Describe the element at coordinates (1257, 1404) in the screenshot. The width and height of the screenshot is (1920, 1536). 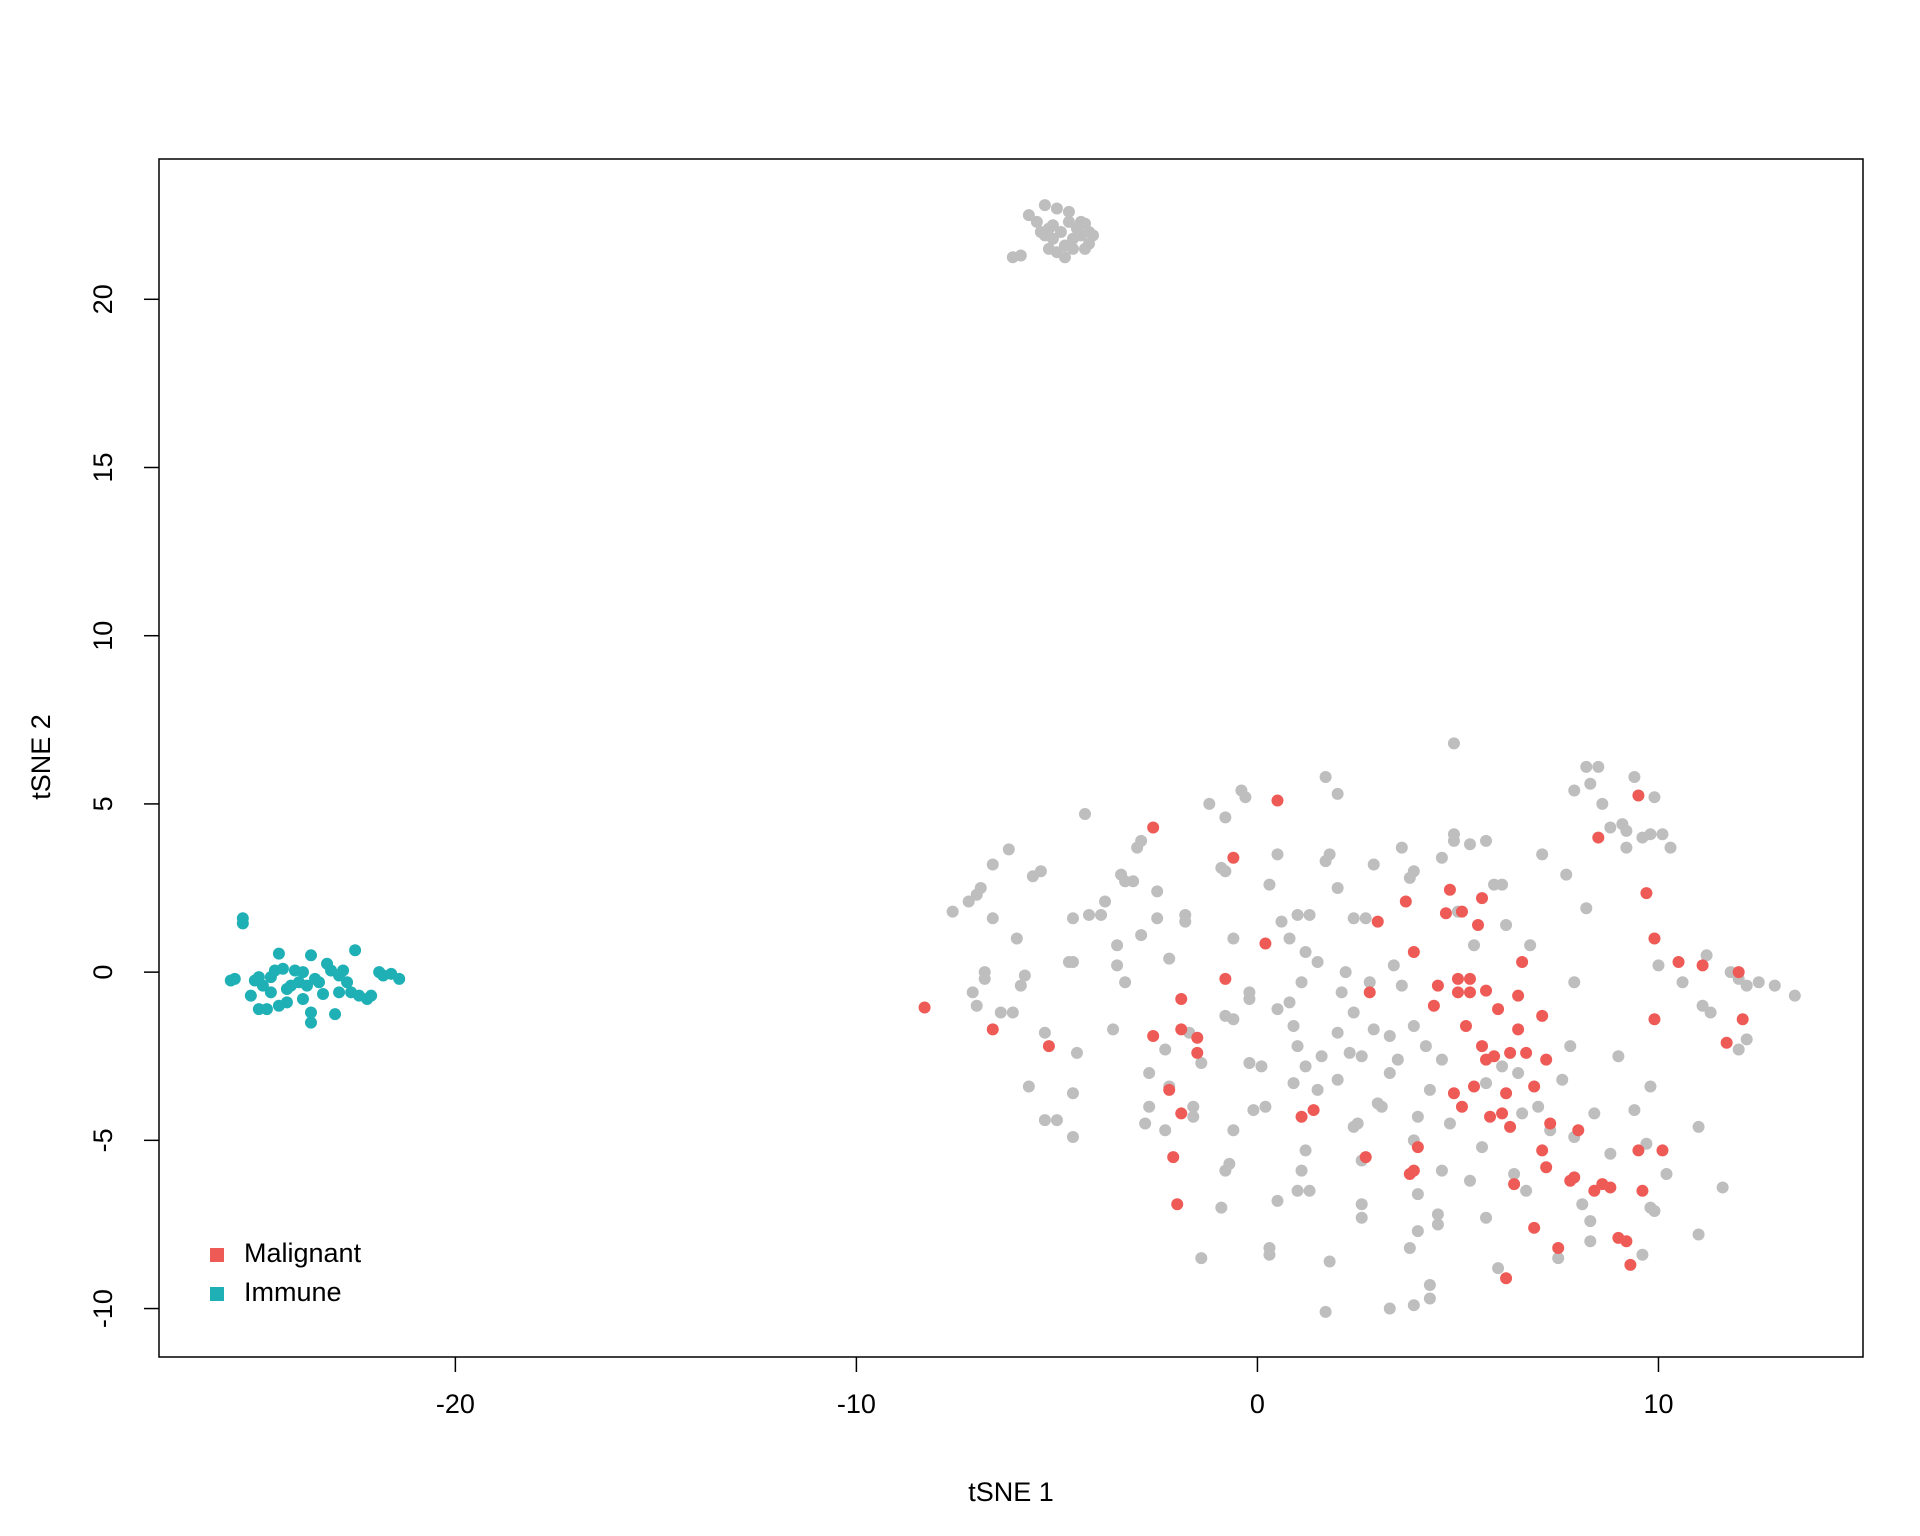
I see `x-tick-label: 0` at that location.